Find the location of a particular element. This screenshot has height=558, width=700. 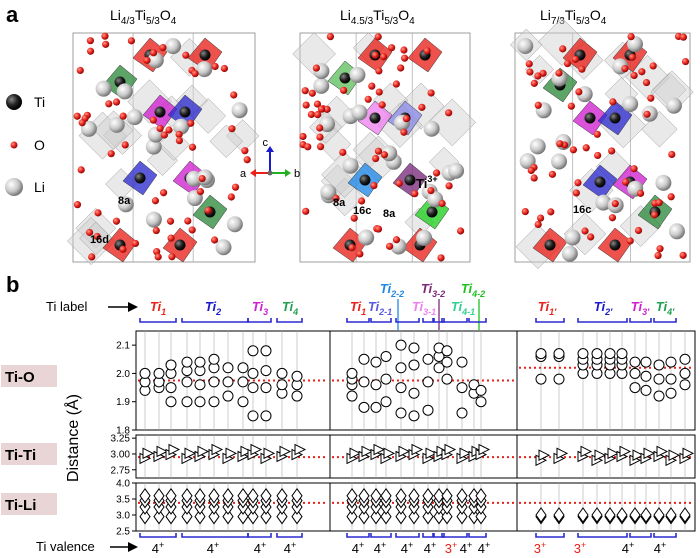

unit-cell-frame is located at coordinates (164, 147).